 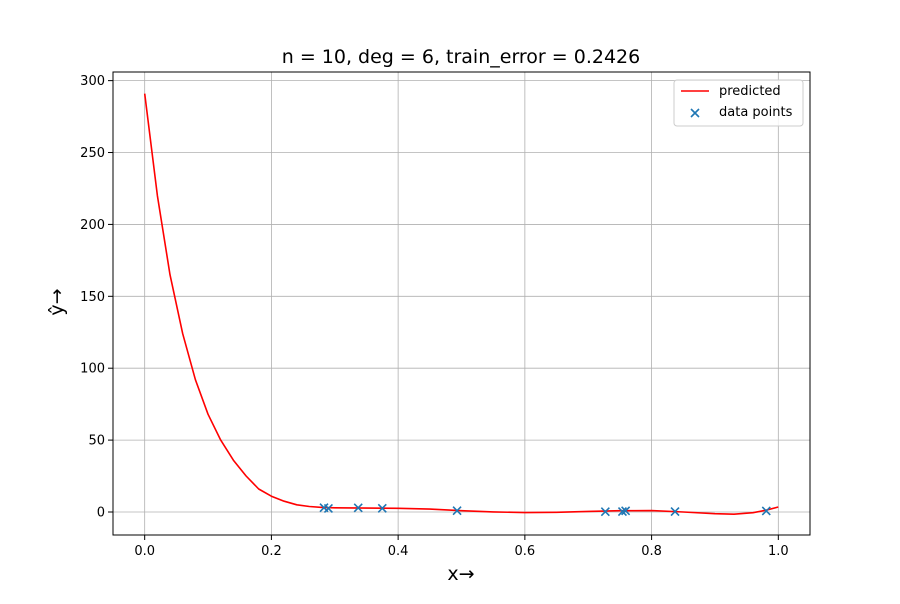 What do you see at coordinates (461, 57) in the screenshot?
I see `chart-title: n = 10, deg = 6, train_error = 0.2426` at bounding box center [461, 57].